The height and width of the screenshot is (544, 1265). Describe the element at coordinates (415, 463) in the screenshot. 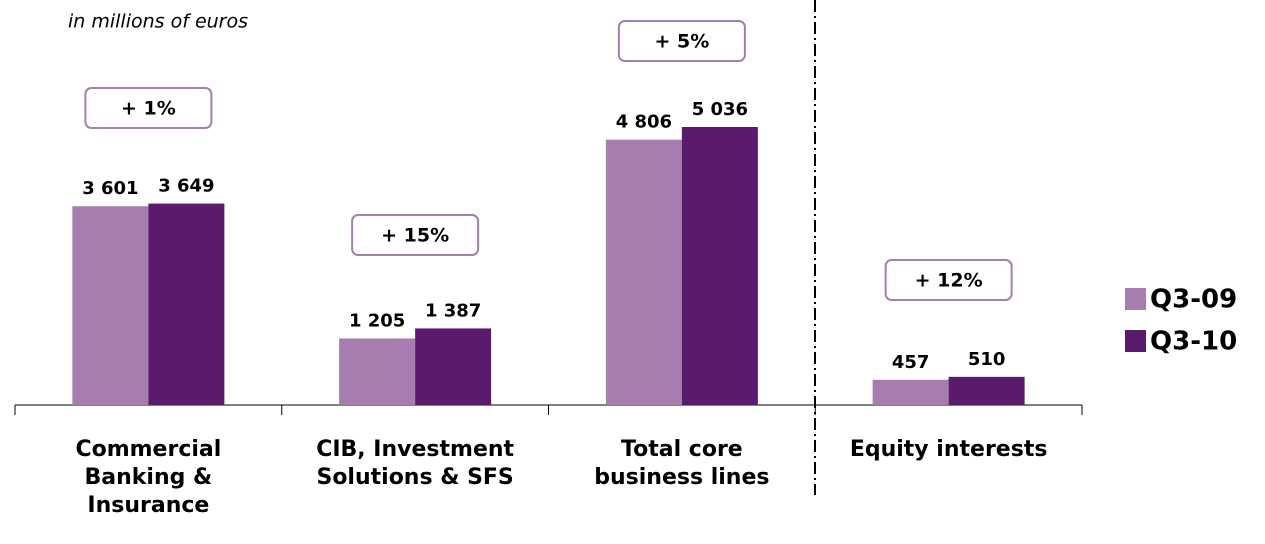

I see `category-label: CIB, Investment Solutions & SFS` at that location.